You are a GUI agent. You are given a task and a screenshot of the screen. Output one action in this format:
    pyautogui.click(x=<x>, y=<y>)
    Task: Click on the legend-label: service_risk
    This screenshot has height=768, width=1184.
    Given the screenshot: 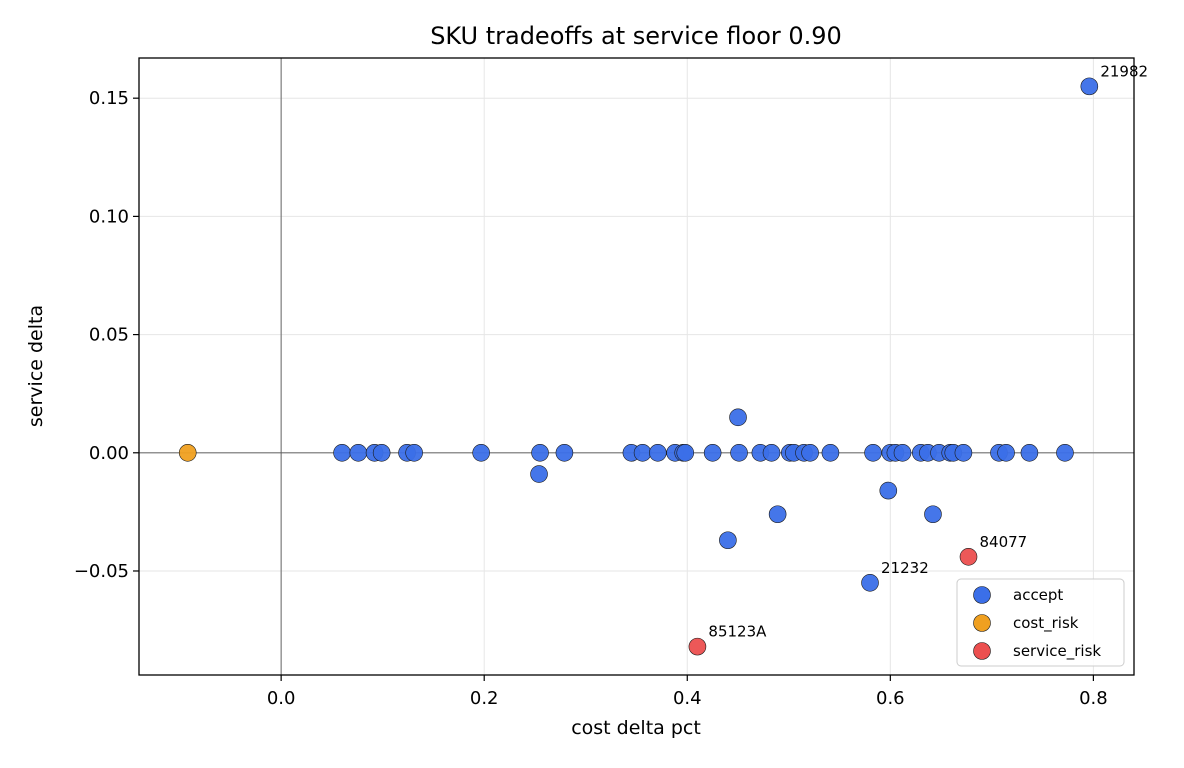 What is the action you would take?
    pyautogui.click(x=1057, y=651)
    